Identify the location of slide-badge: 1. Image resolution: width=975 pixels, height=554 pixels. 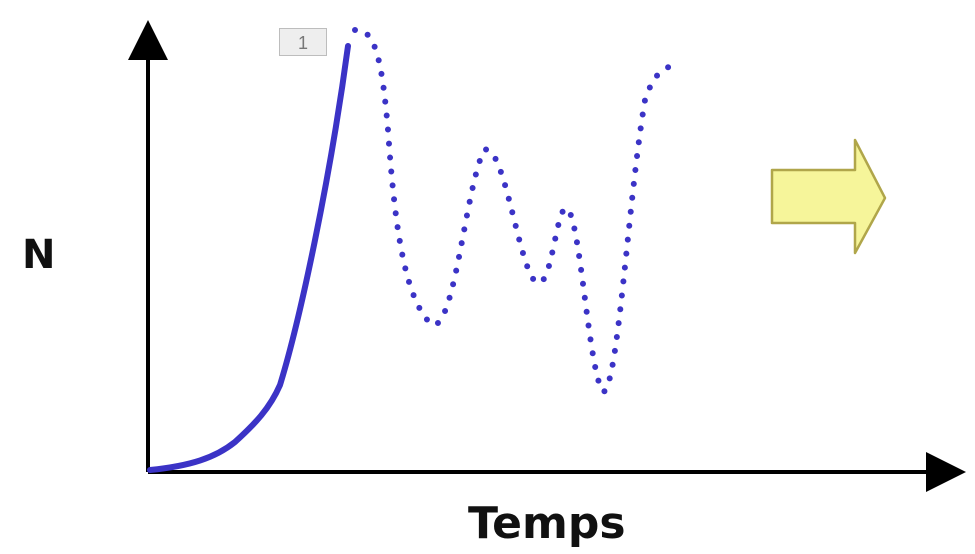
(303, 42).